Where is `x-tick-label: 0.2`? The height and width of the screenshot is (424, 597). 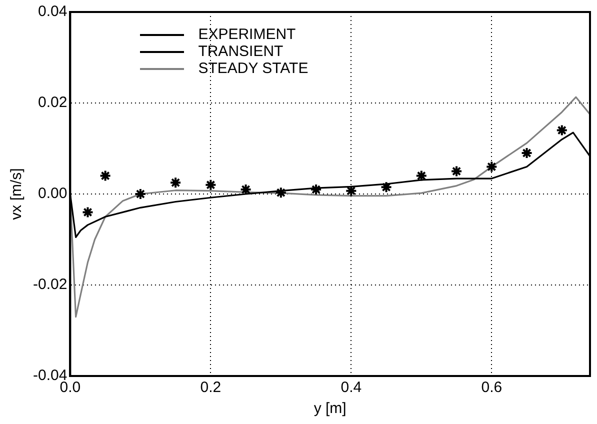
x-tick-label: 0.2 is located at coordinates (211, 387).